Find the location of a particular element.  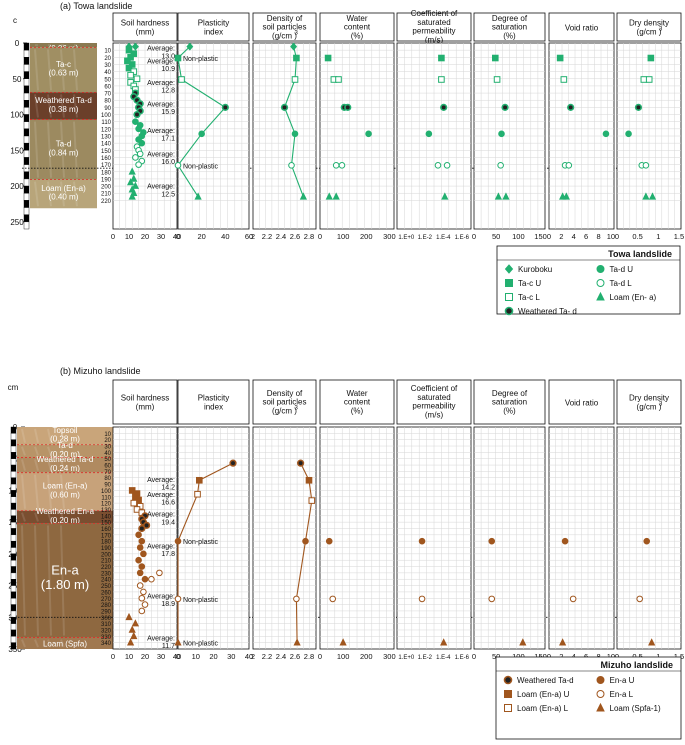

photo-layer is located at coordinates (65, 451).